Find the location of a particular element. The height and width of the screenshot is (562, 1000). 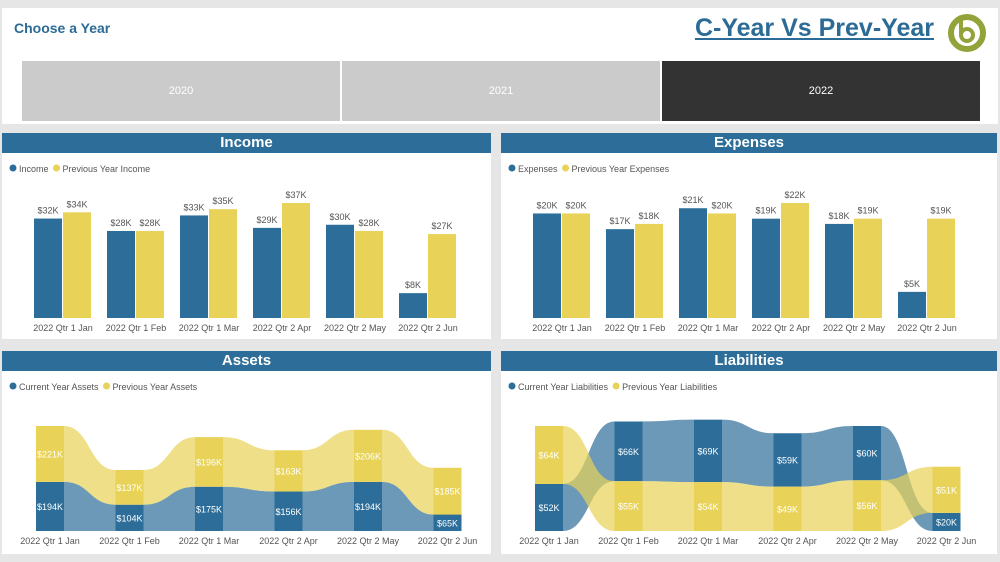

data-label: $54K is located at coordinates (707, 507).